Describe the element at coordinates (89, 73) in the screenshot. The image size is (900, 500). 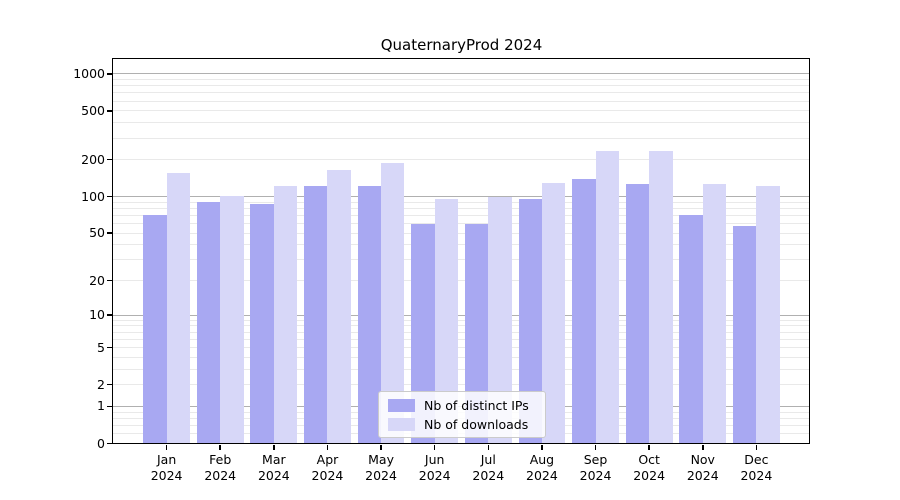
I see `y-tick-label: 1000` at that location.